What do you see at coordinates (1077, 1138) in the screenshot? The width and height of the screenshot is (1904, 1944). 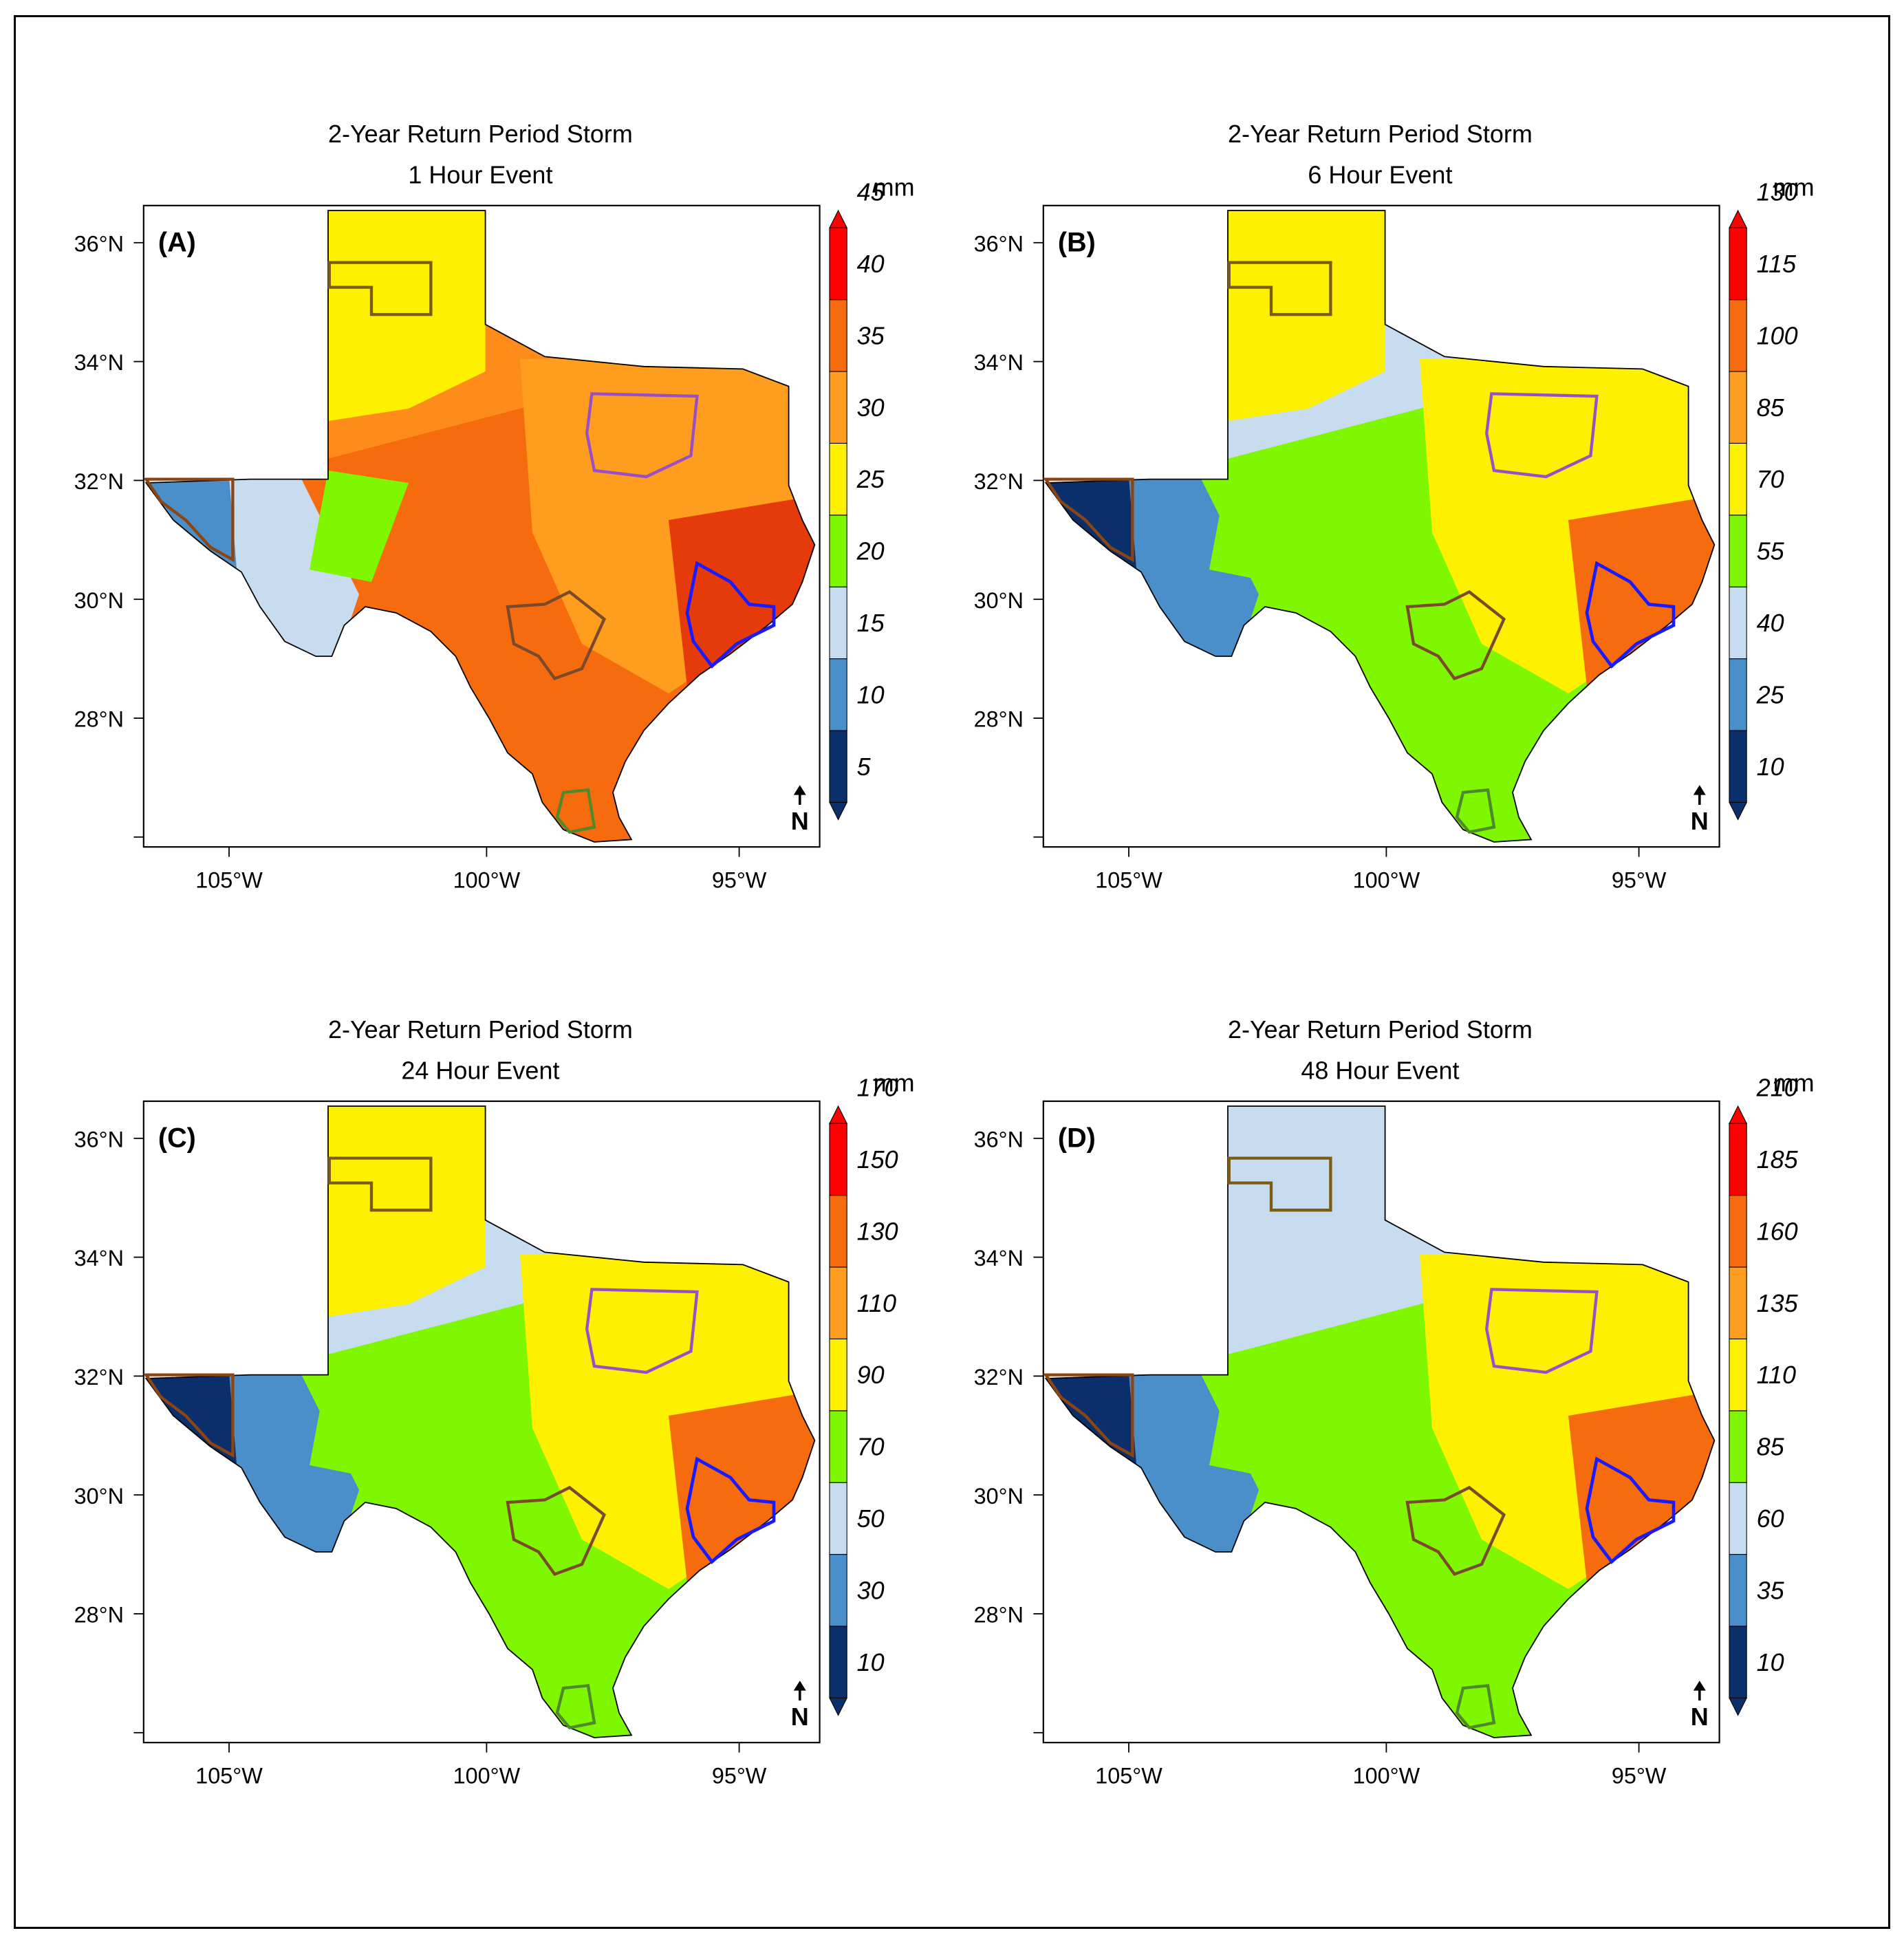 I see `panel-label: (D)` at bounding box center [1077, 1138].